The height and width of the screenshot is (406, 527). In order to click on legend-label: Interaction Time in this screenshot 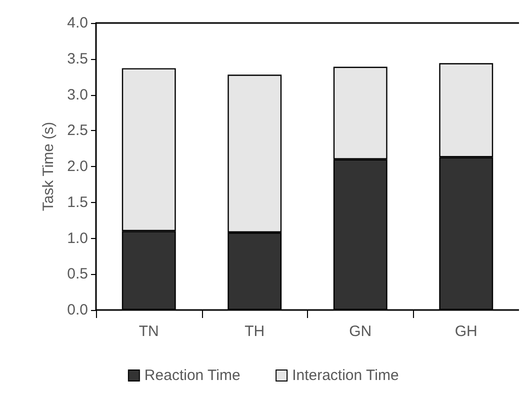, I will do `click(345, 375)`.